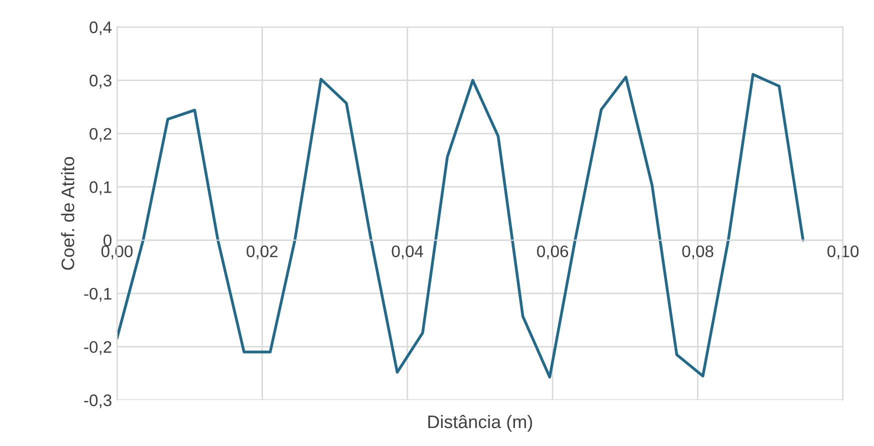 This screenshot has height=446, width=874. I want to click on y-tick-label: 0, so click(108, 240).